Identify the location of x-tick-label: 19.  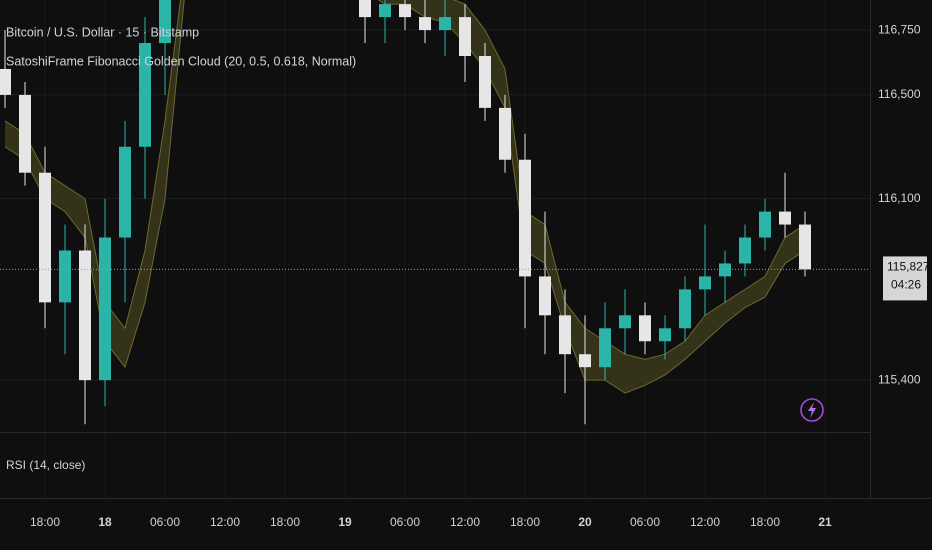
(345, 522).